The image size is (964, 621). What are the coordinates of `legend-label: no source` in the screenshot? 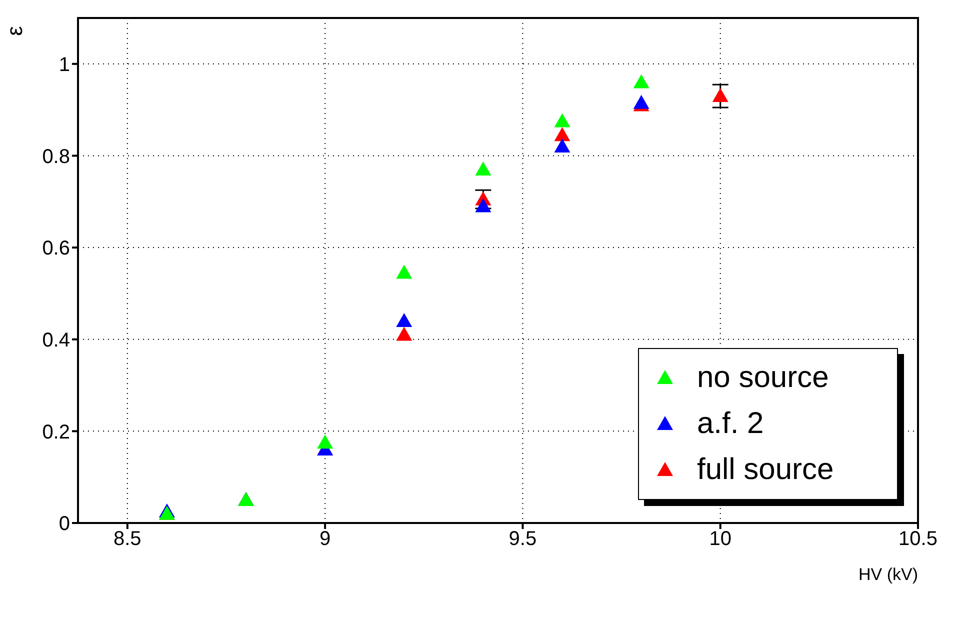 It's located at (763, 378).